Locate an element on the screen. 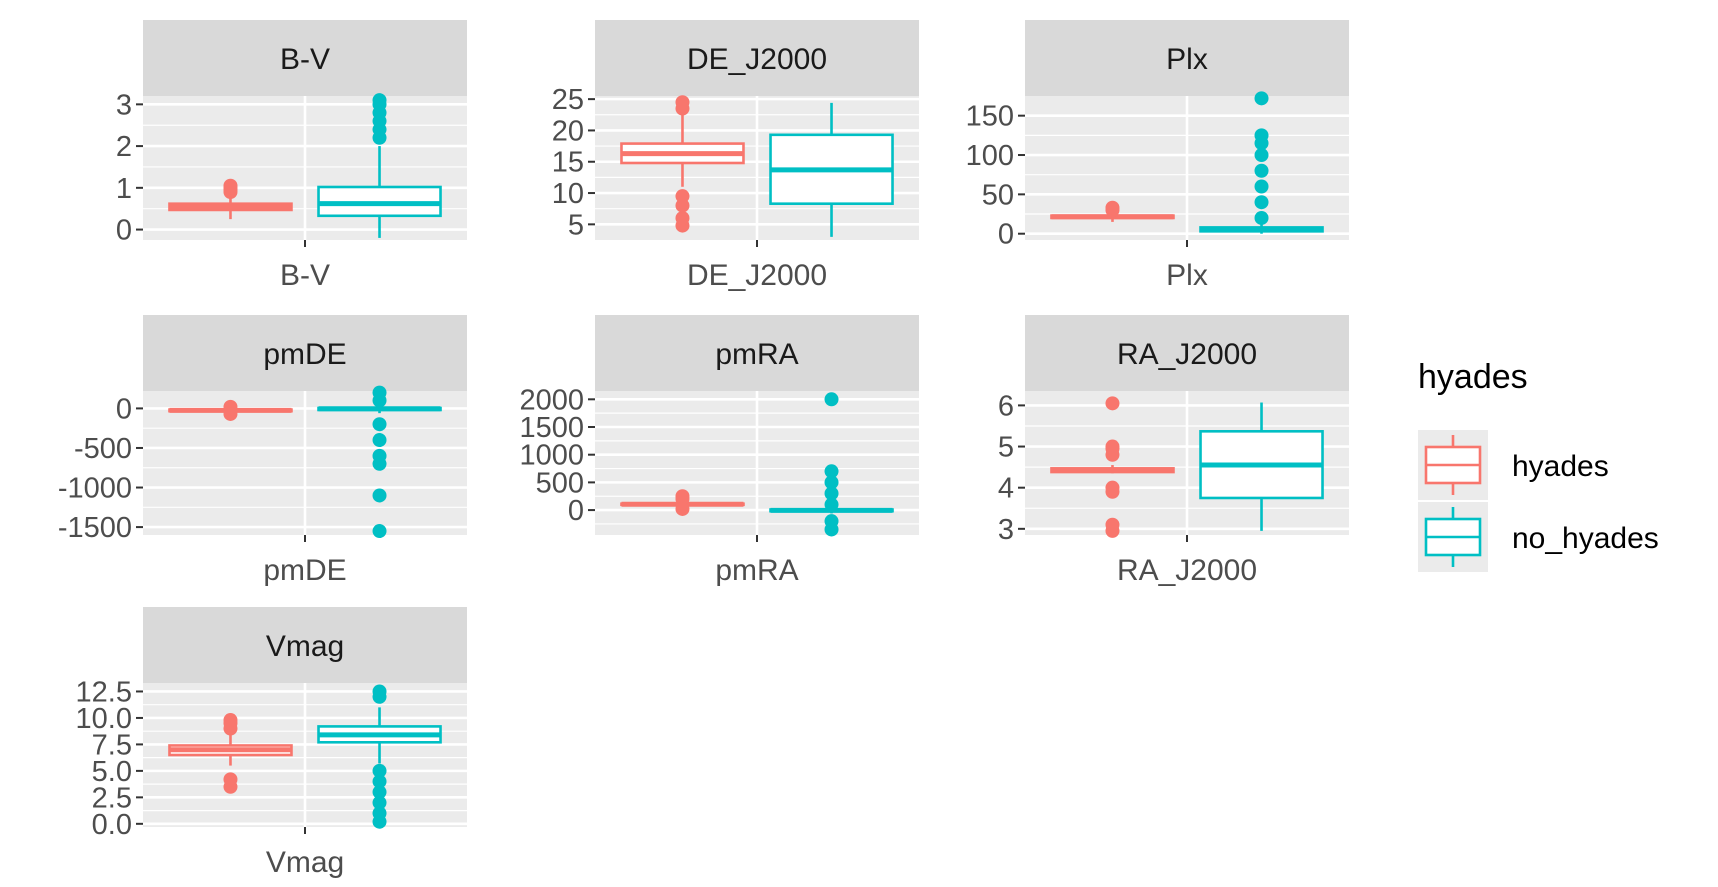  facet-strip-label: Plx is located at coordinates (1187, 59).